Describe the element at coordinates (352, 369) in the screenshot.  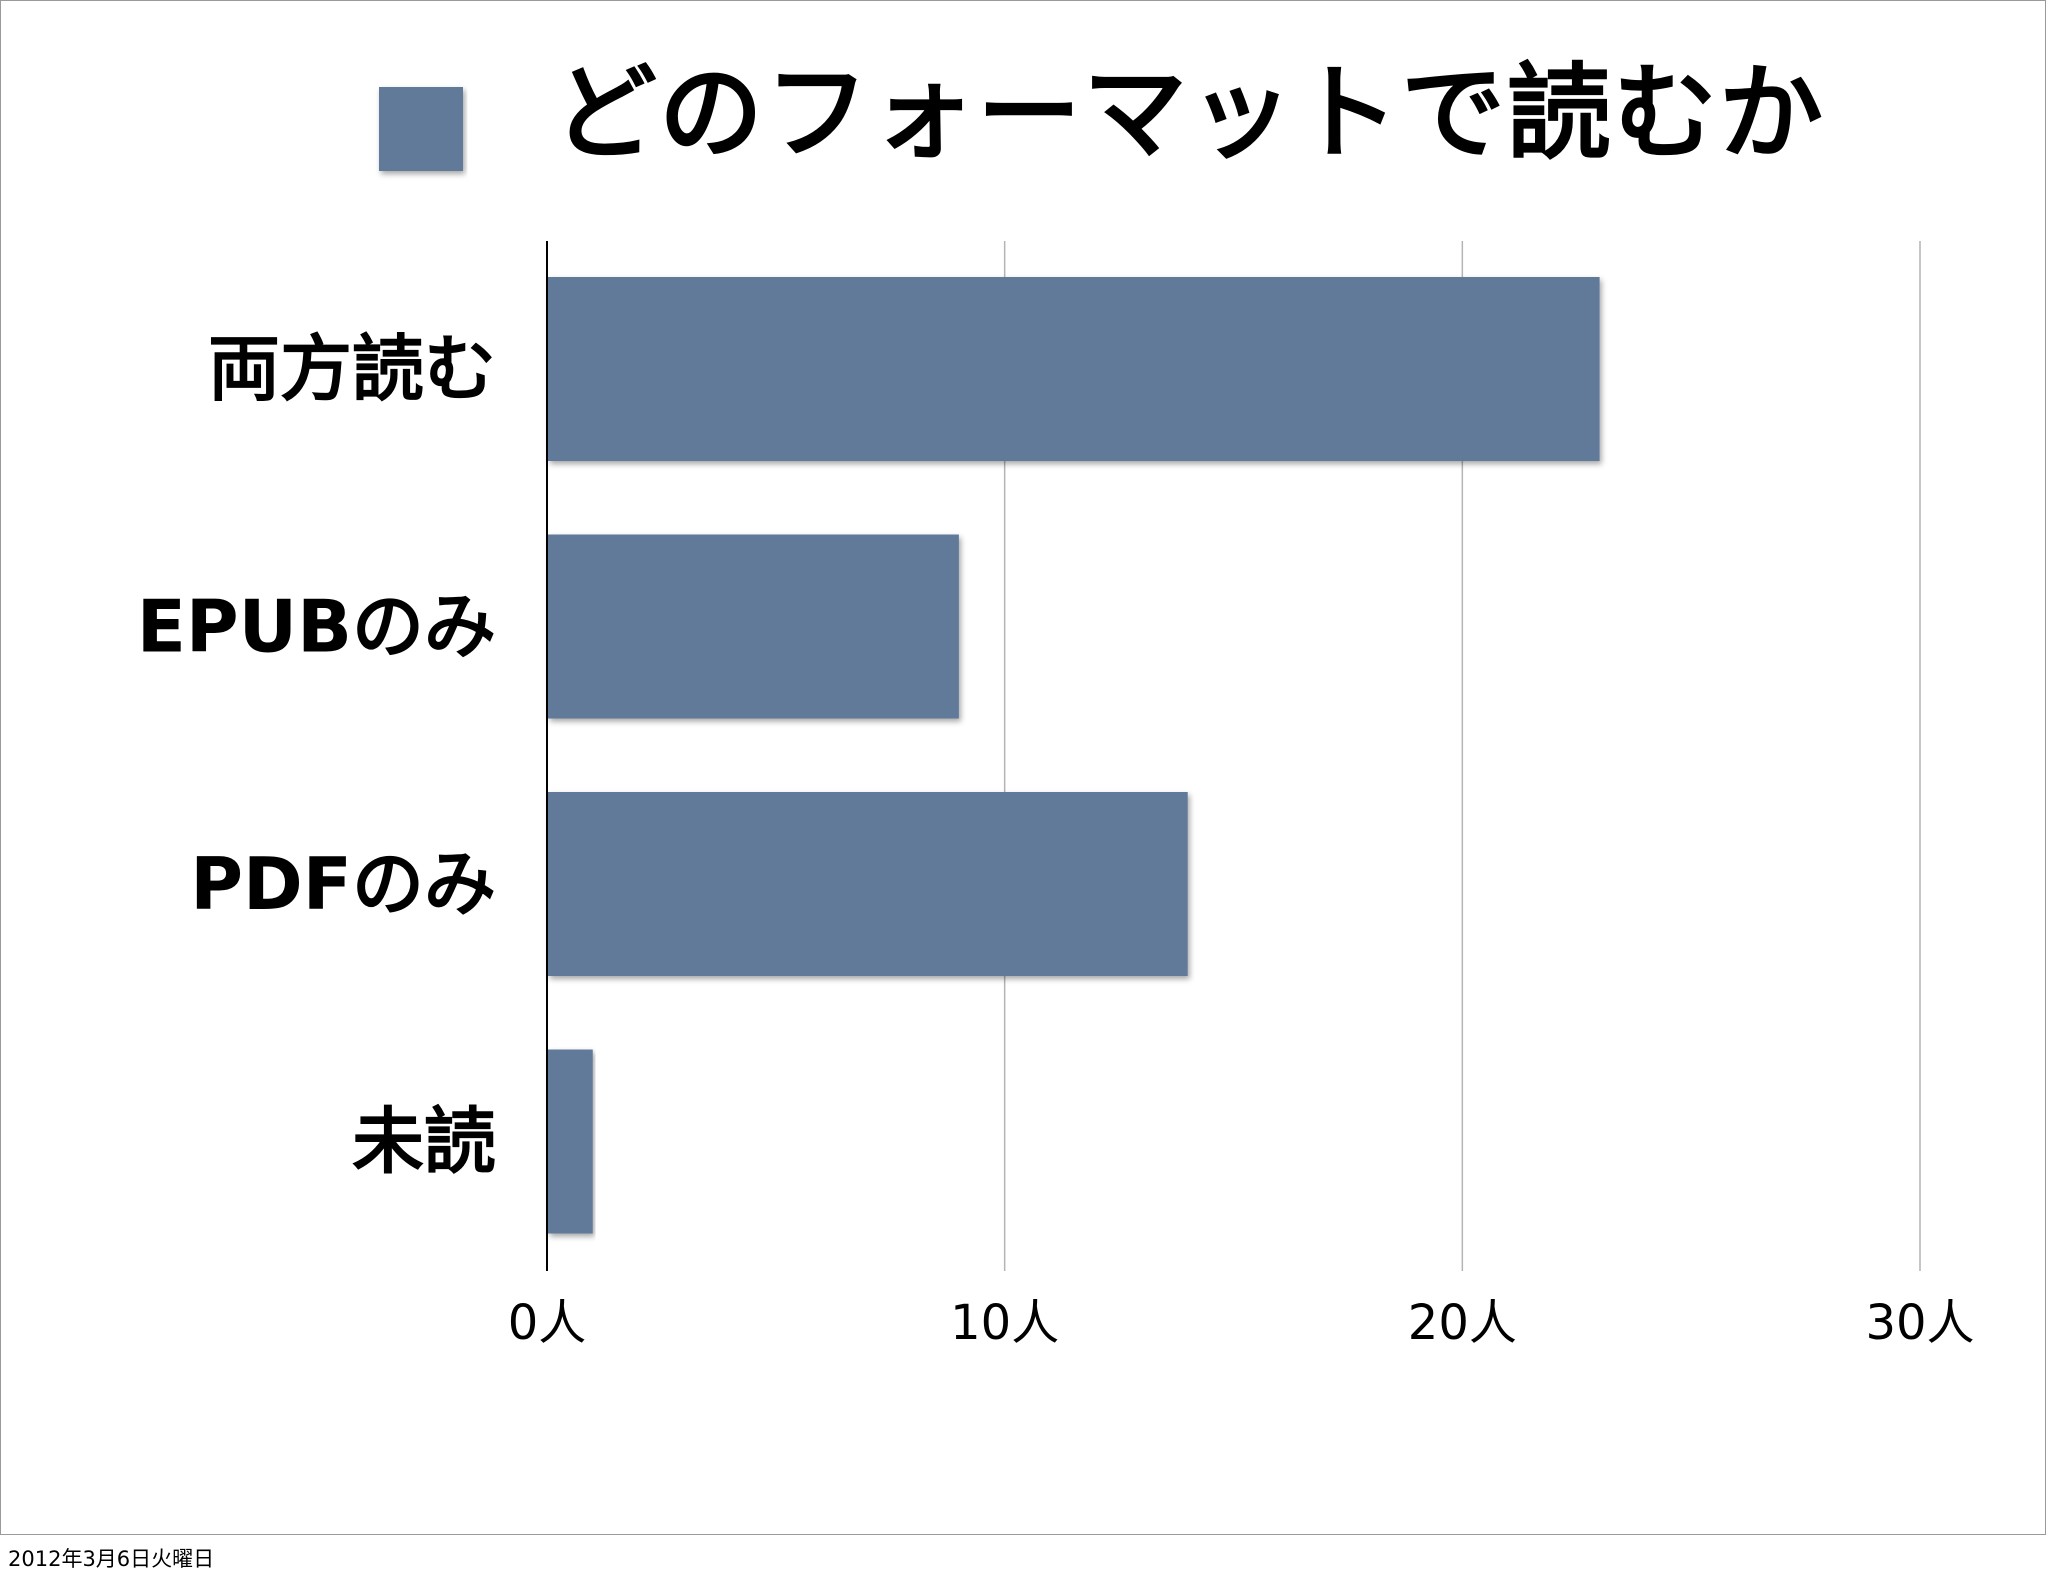
I see `category-label-0: 両方読む` at that location.